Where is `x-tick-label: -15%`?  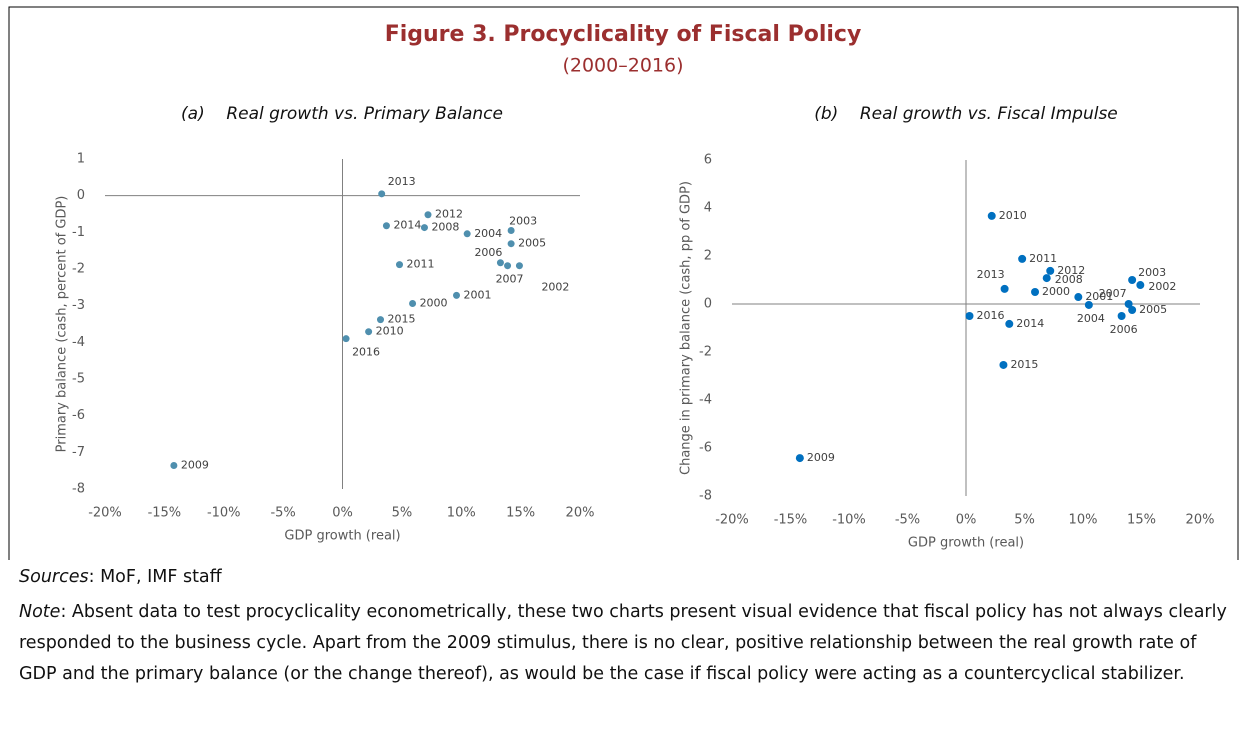 x-tick-label: -15% is located at coordinates (165, 513).